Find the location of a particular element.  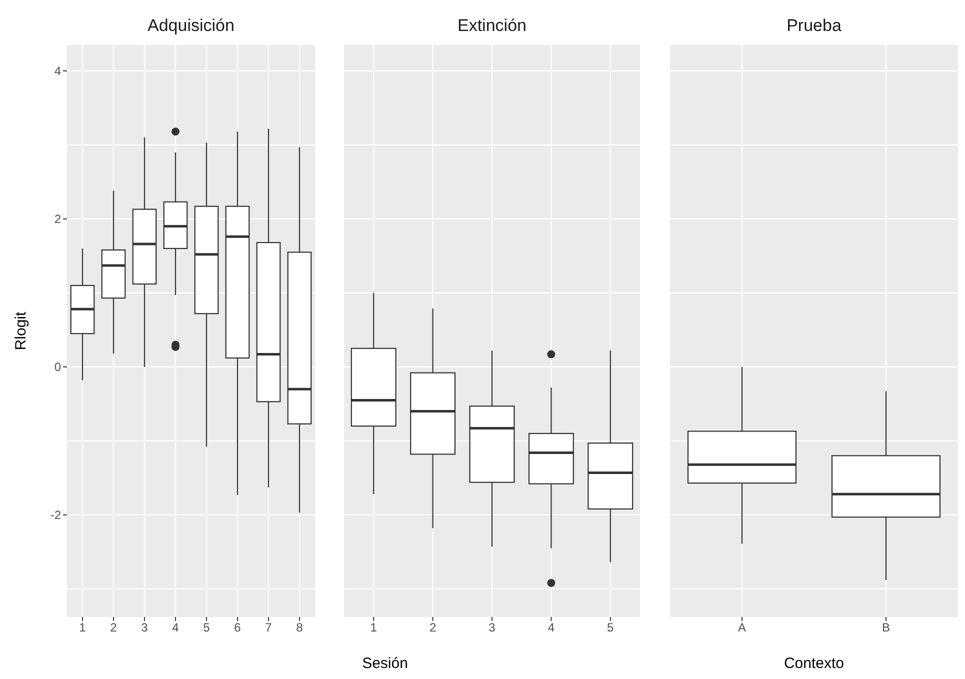

y-tick-label: 2 is located at coordinates (58, 219).